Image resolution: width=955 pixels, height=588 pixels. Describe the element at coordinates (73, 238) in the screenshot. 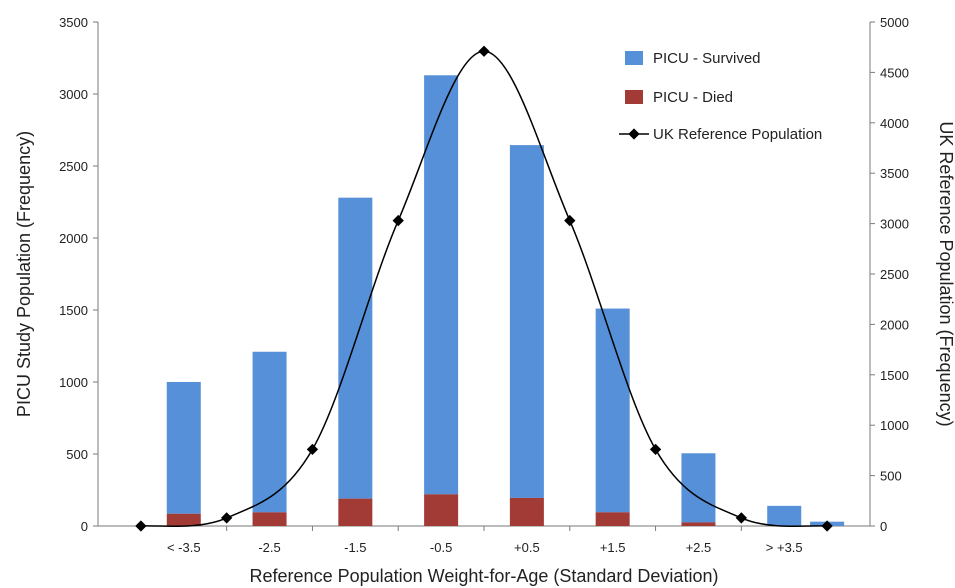

I see `y-left-tick-label: 2000` at that location.